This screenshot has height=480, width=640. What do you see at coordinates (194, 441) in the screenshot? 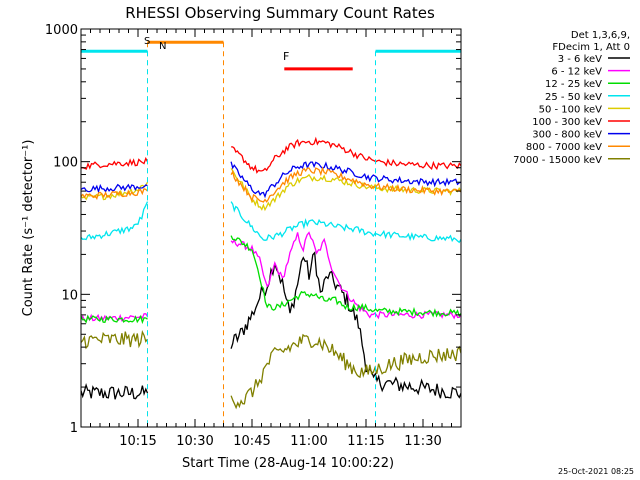
I see `x-tick-label-1: 10:30` at bounding box center [194, 441].